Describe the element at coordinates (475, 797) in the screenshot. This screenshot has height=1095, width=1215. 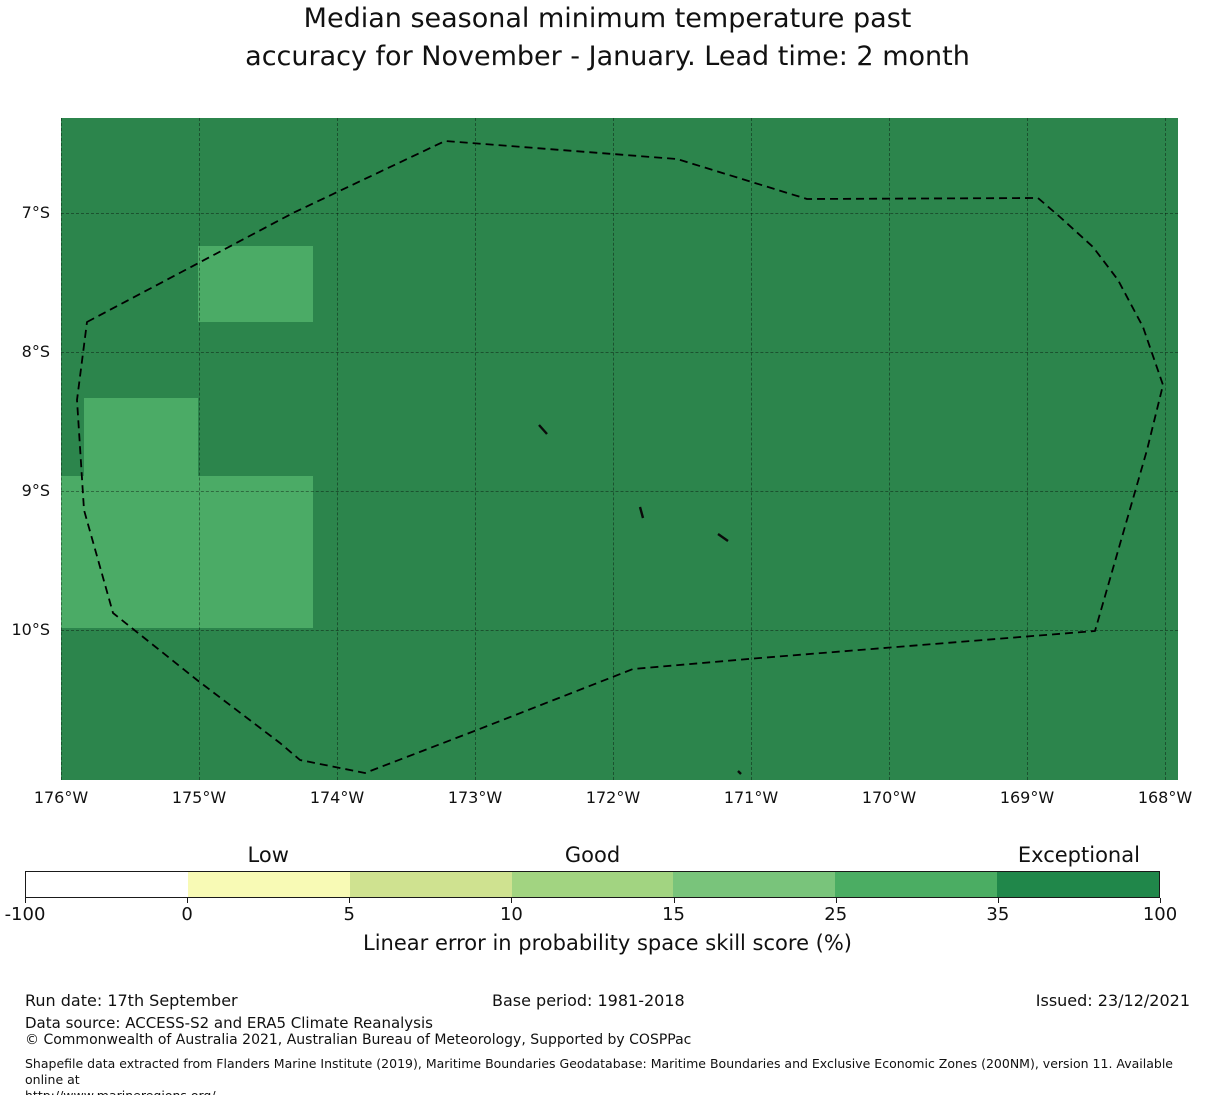
I see `longitude-tick-label: 173°W` at that location.